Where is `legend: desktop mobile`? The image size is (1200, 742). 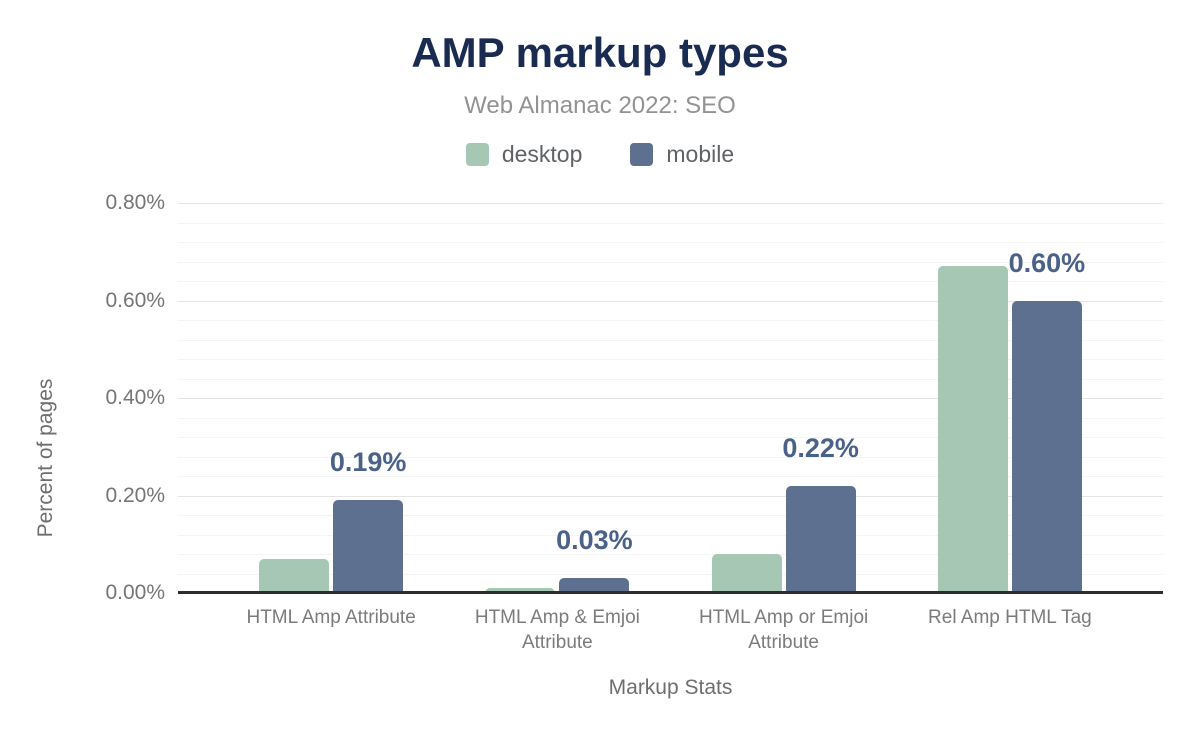 legend: desktop mobile is located at coordinates (600, 154).